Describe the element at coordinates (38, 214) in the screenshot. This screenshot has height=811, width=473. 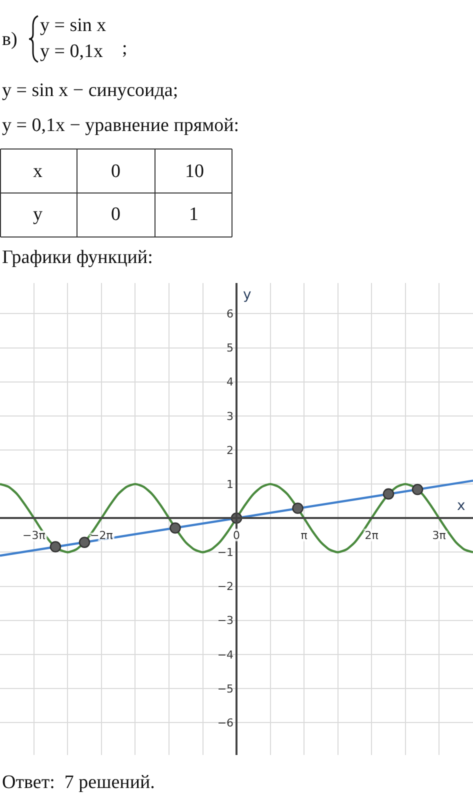
I see `text: y` at that location.